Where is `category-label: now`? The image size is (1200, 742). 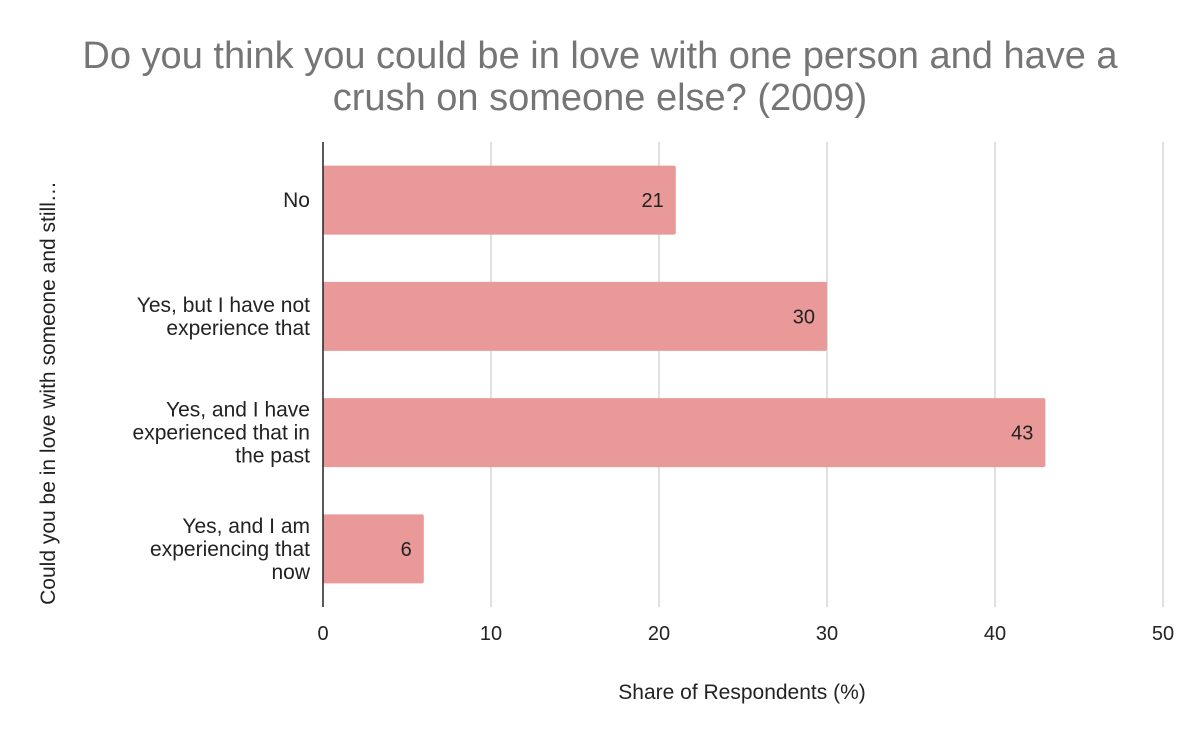
category-label: now is located at coordinates (290, 572).